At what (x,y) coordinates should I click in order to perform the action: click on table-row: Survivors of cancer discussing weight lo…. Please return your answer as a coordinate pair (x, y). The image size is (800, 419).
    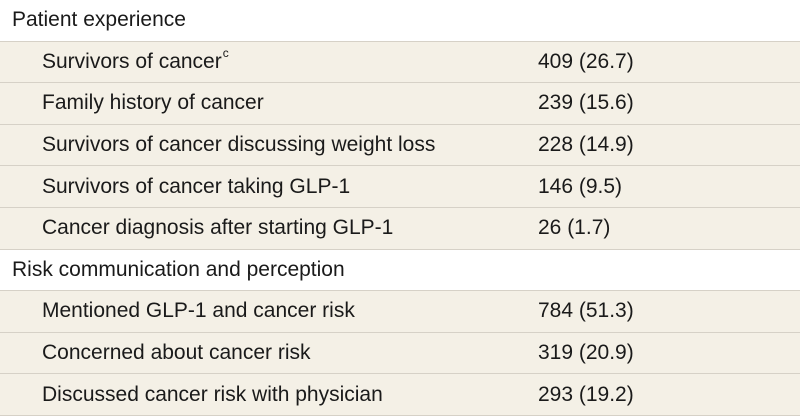
    Looking at the image, I should click on (400, 145).